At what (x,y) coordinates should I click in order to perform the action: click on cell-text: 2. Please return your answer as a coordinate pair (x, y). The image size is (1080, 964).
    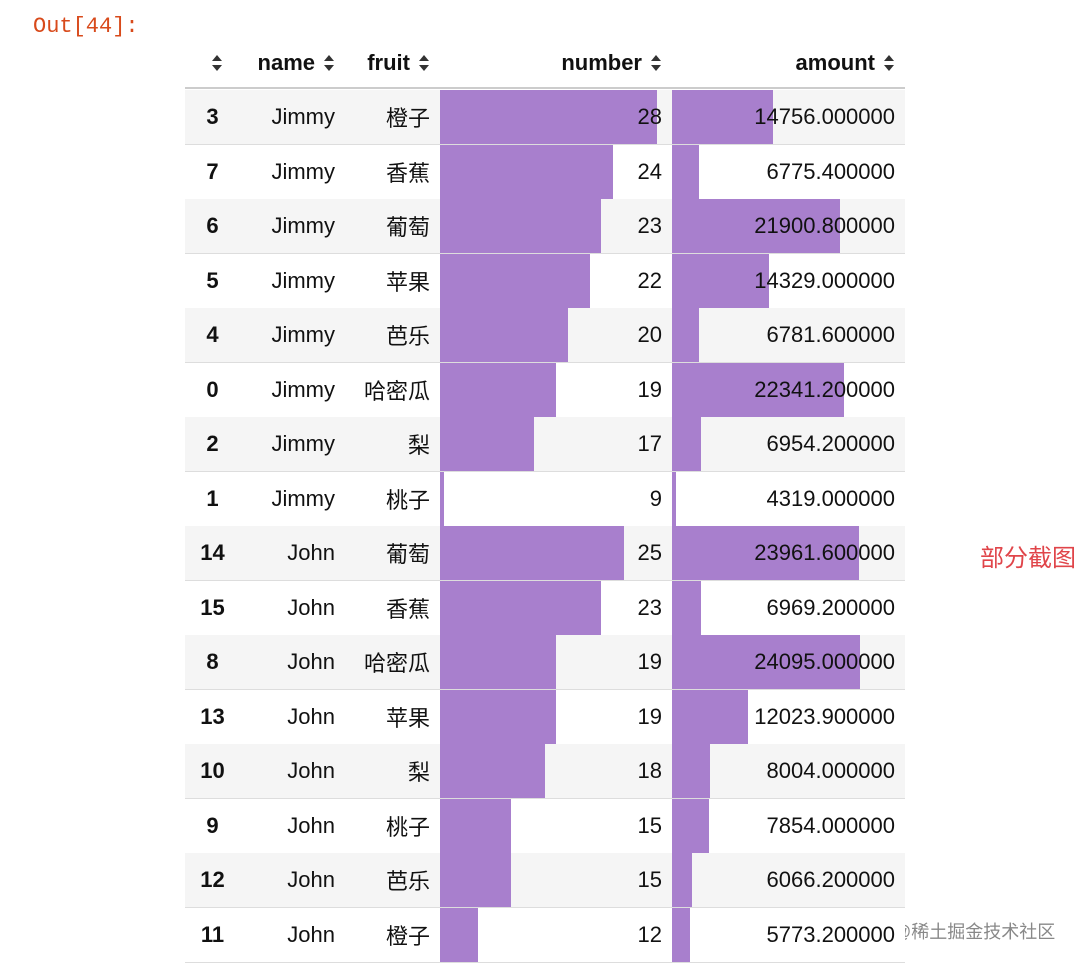
    Looking at the image, I should click on (212, 443).